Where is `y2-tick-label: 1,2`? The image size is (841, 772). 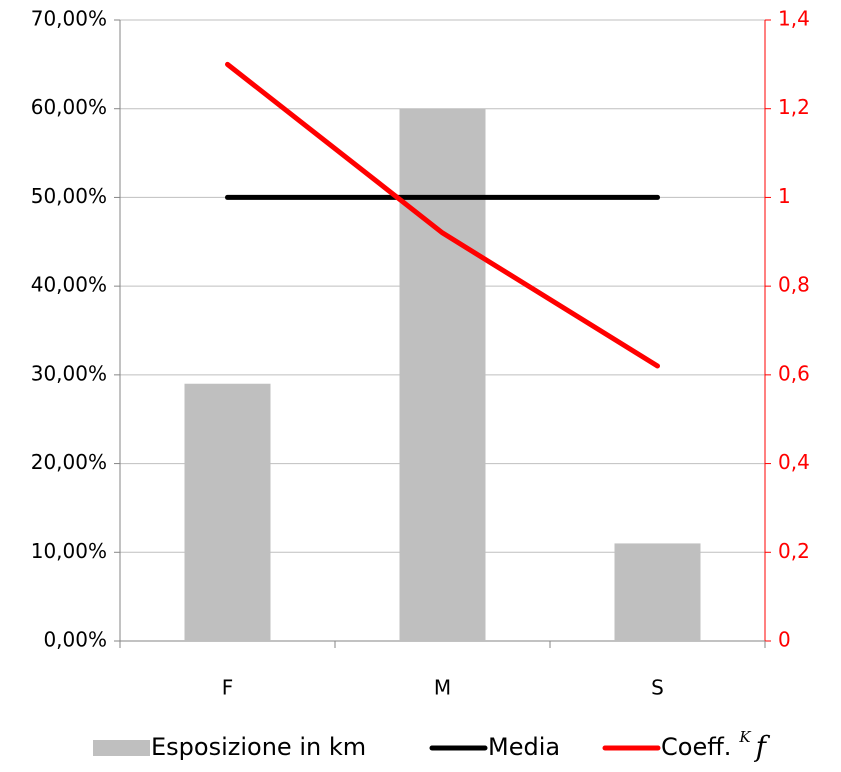
y2-tick-label: 1,2 is located at coordinates (794, 107).